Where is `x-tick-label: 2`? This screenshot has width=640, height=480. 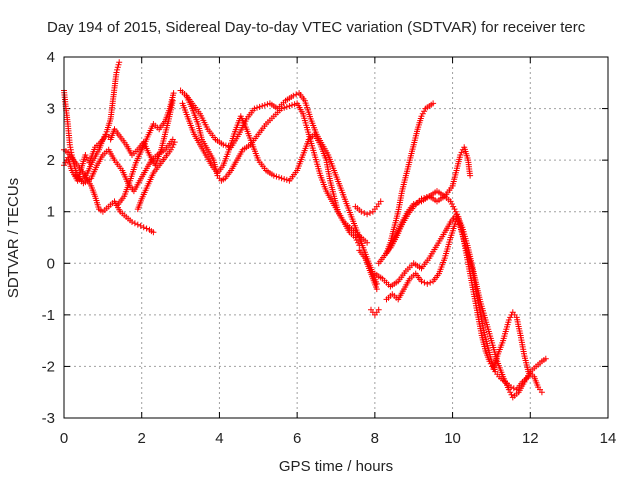 x-tick-label: 2 is located at coordinates (142, 438).